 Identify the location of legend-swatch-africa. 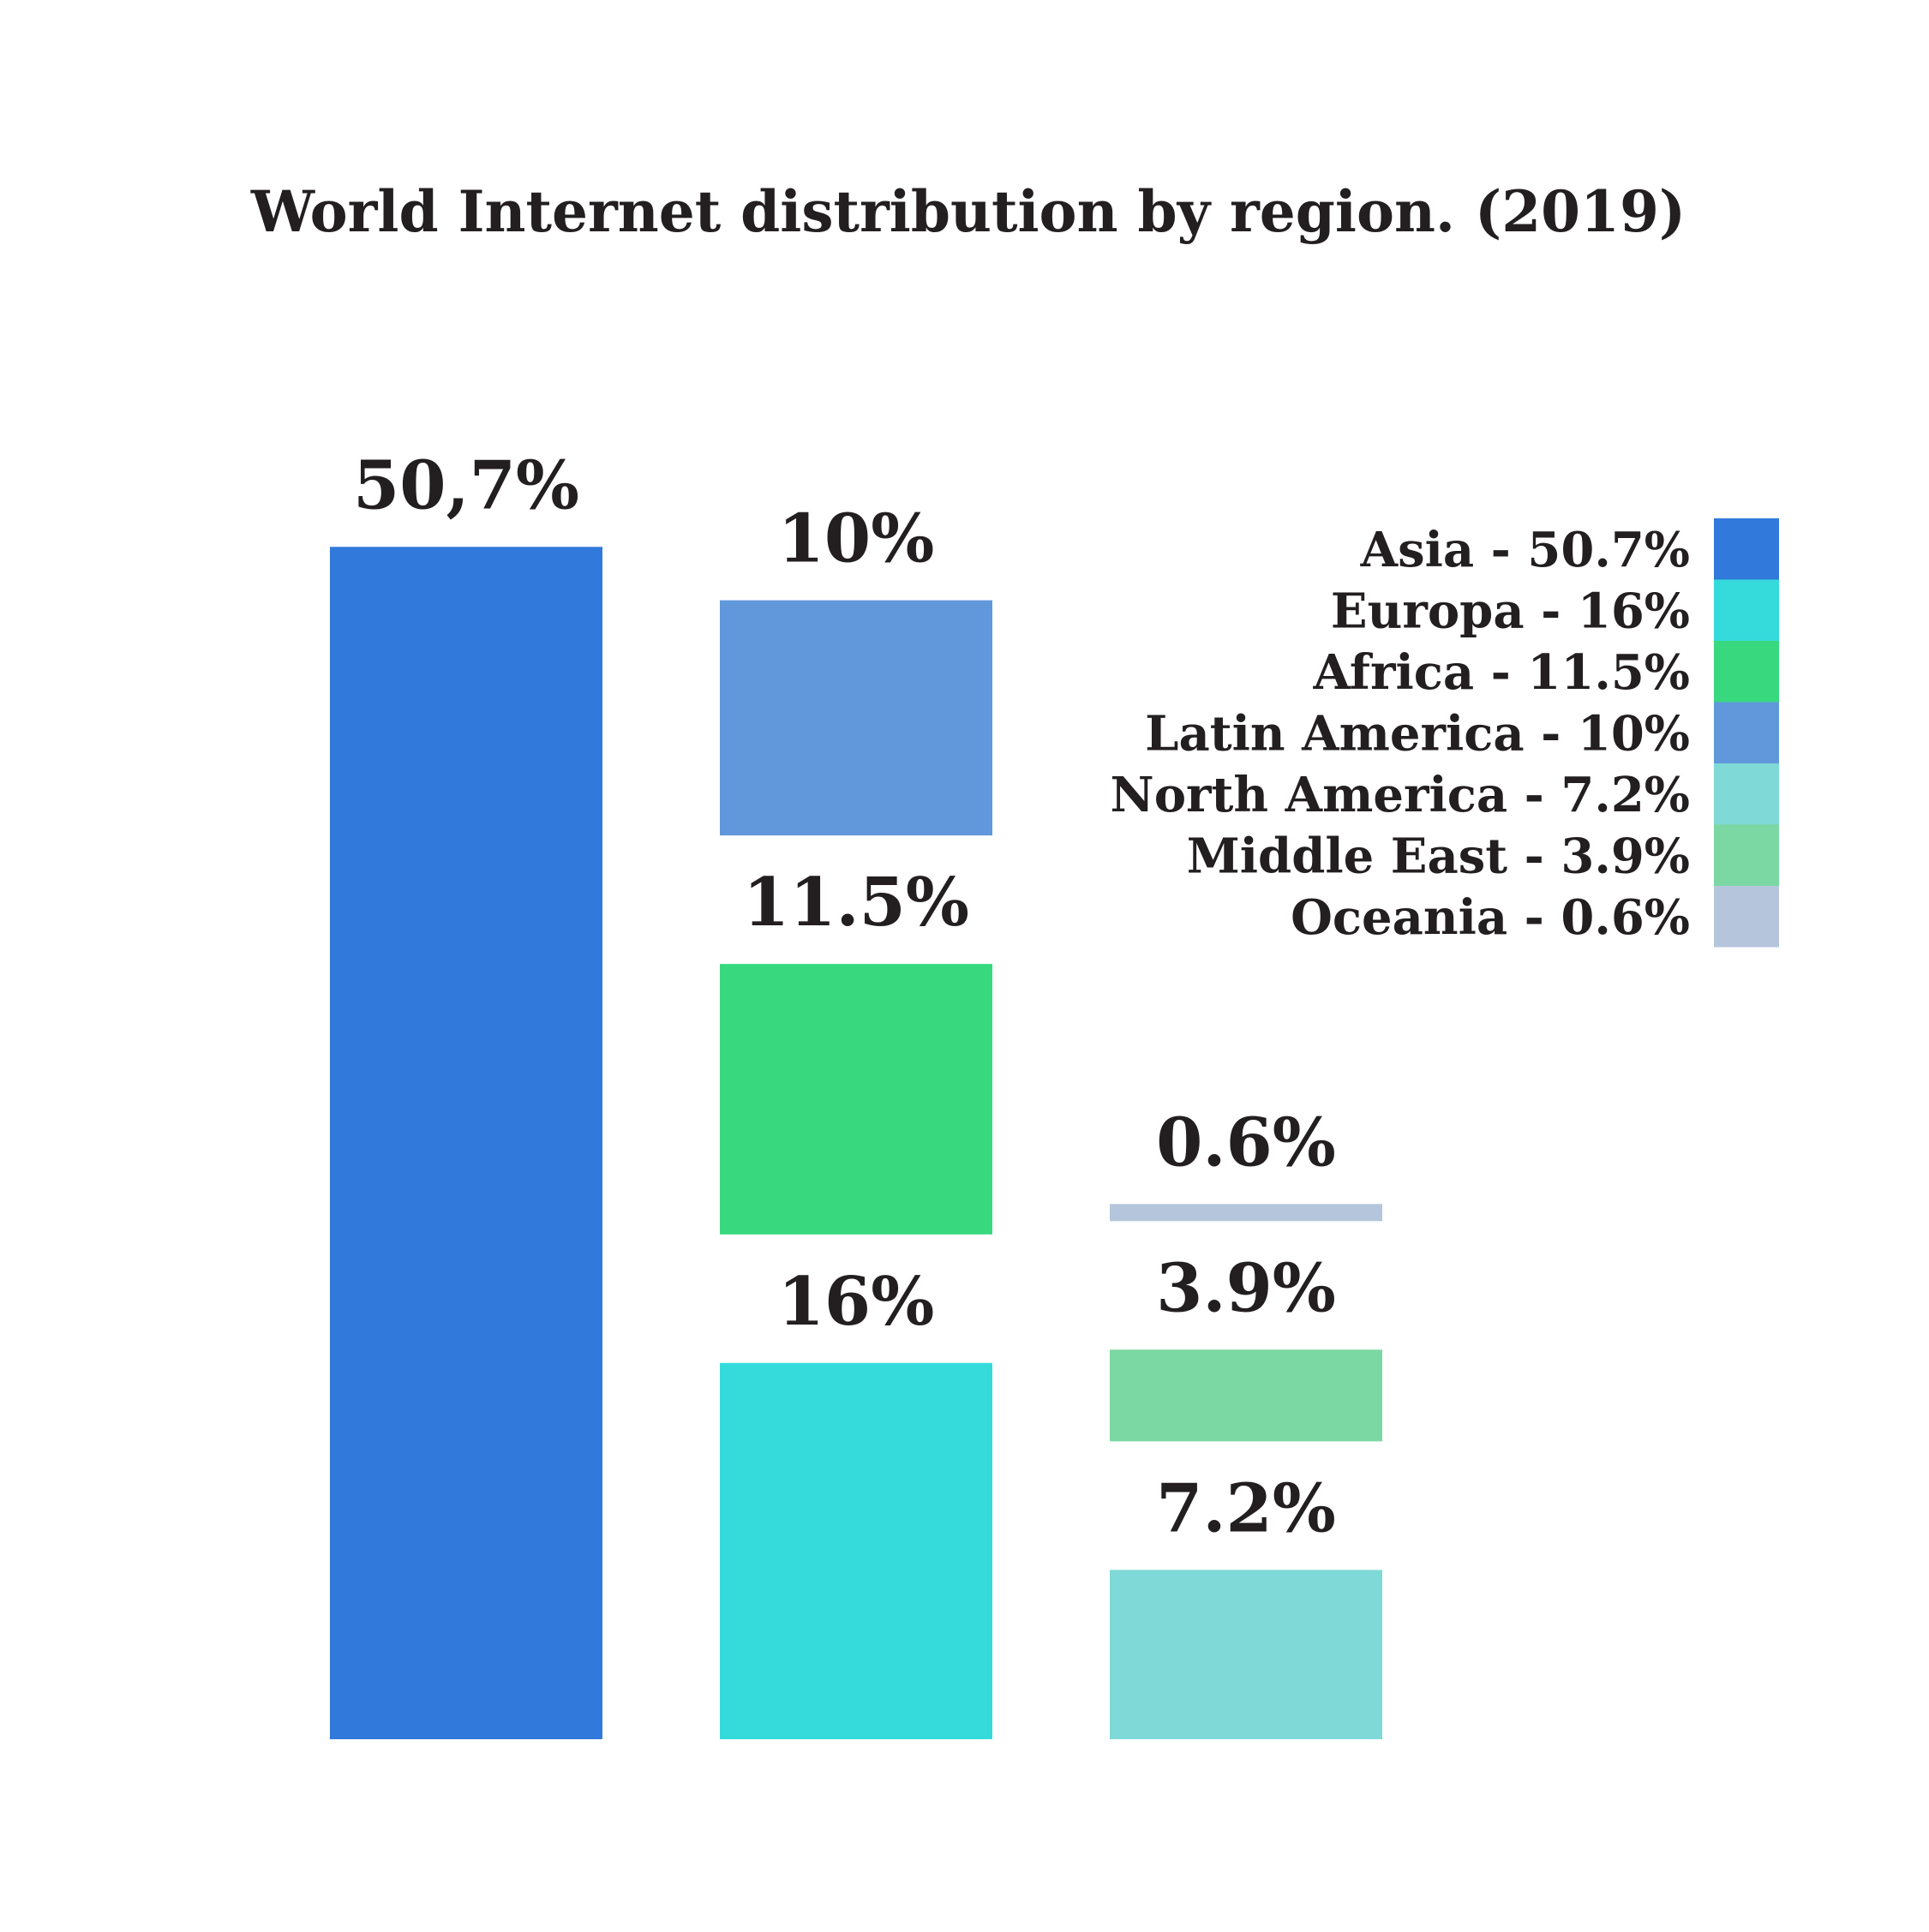
(1746, 672).